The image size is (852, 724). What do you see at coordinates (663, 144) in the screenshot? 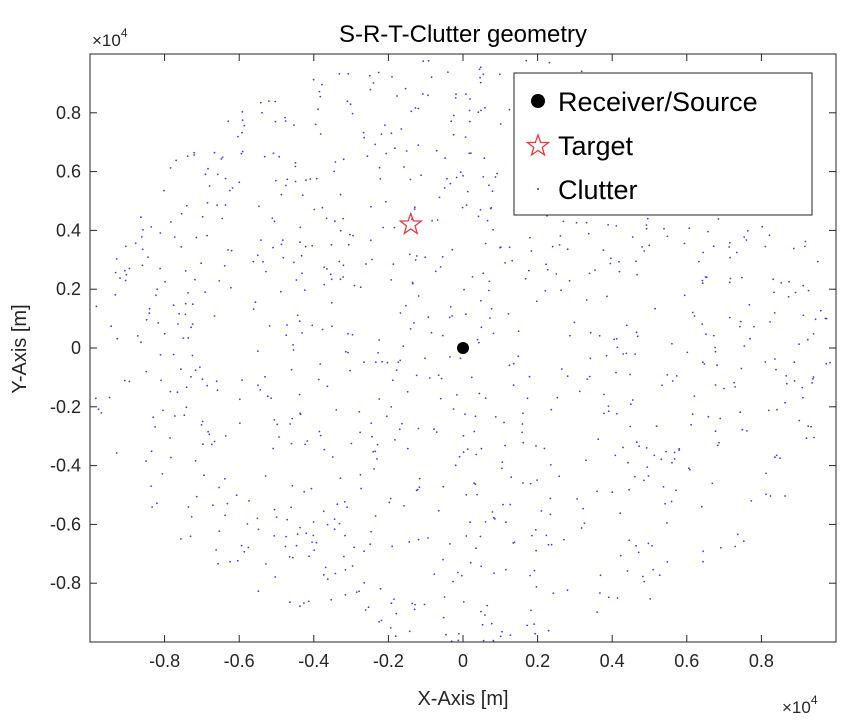
I see `legend: Receiver/Source Target Clutter` at bounding box center [663, 144].